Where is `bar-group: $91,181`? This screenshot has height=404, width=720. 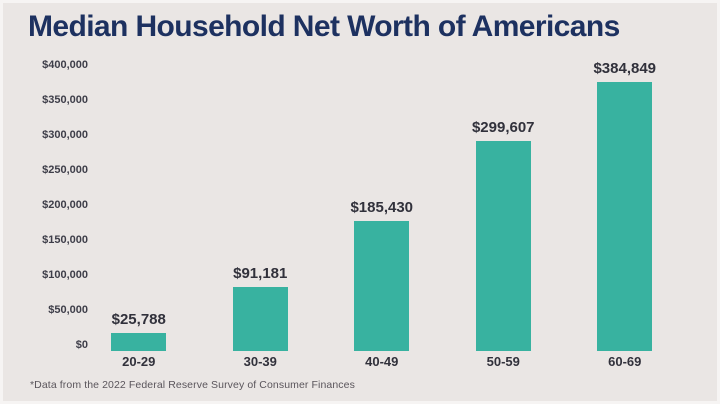
bar-group: $91,181 is located at coordinates (261, 308).